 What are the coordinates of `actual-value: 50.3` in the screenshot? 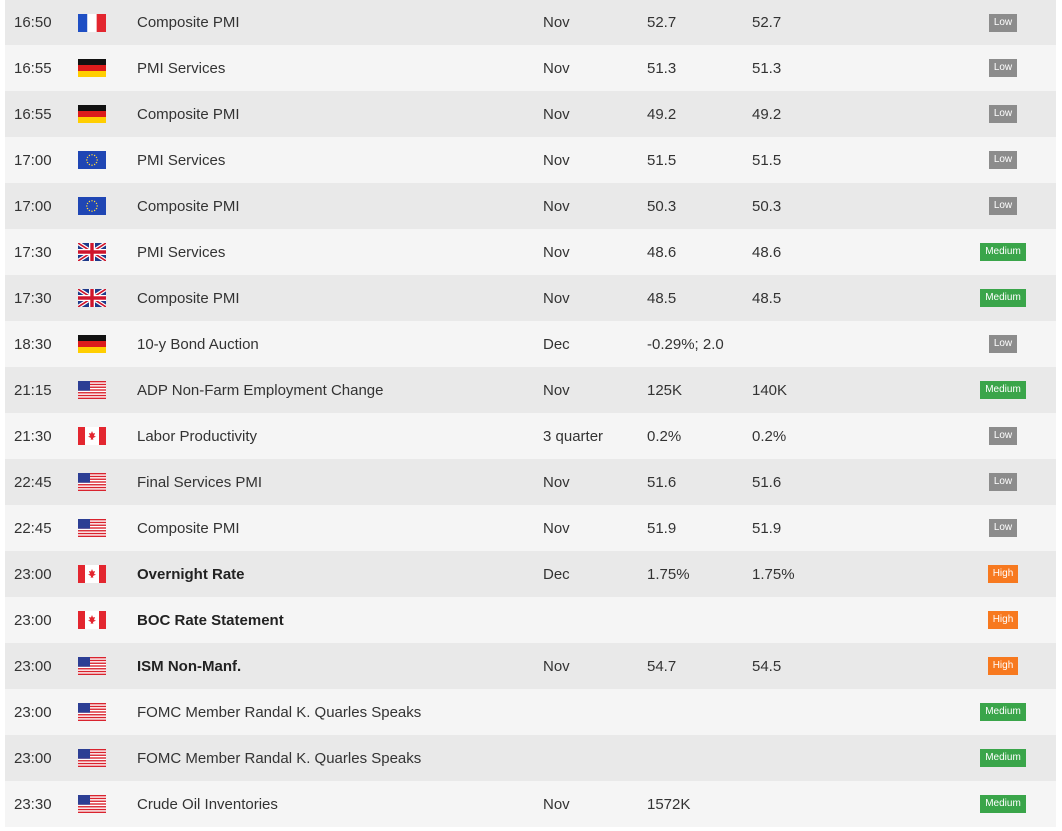 It's located at (662, 206).